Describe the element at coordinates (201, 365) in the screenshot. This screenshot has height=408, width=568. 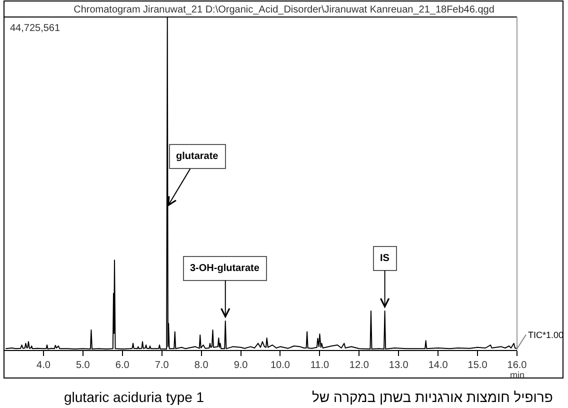
I see `x-tick-label: 8.0` at that location.